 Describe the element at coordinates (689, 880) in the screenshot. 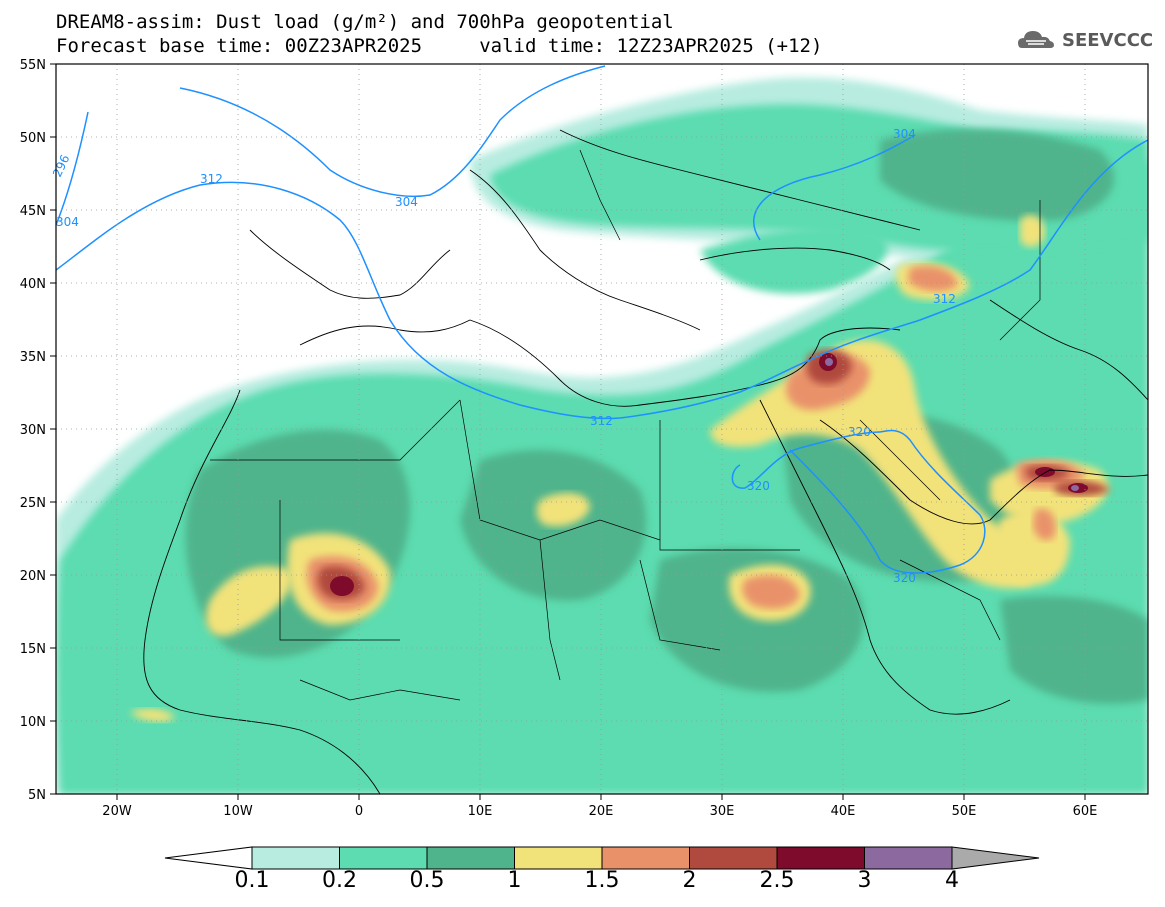

I see `colorbar-tick-label: 2` at that location.